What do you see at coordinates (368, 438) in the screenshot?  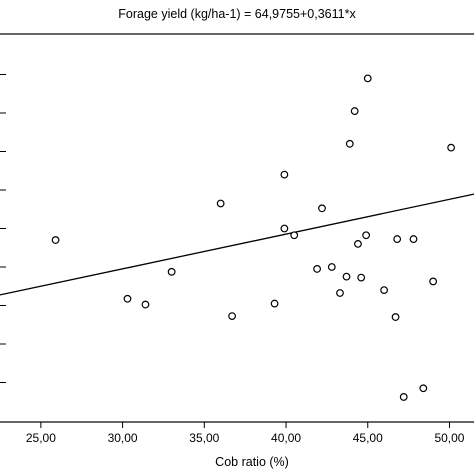 I see `x-tick-label: 45,00` at bounding box center [368, 438].